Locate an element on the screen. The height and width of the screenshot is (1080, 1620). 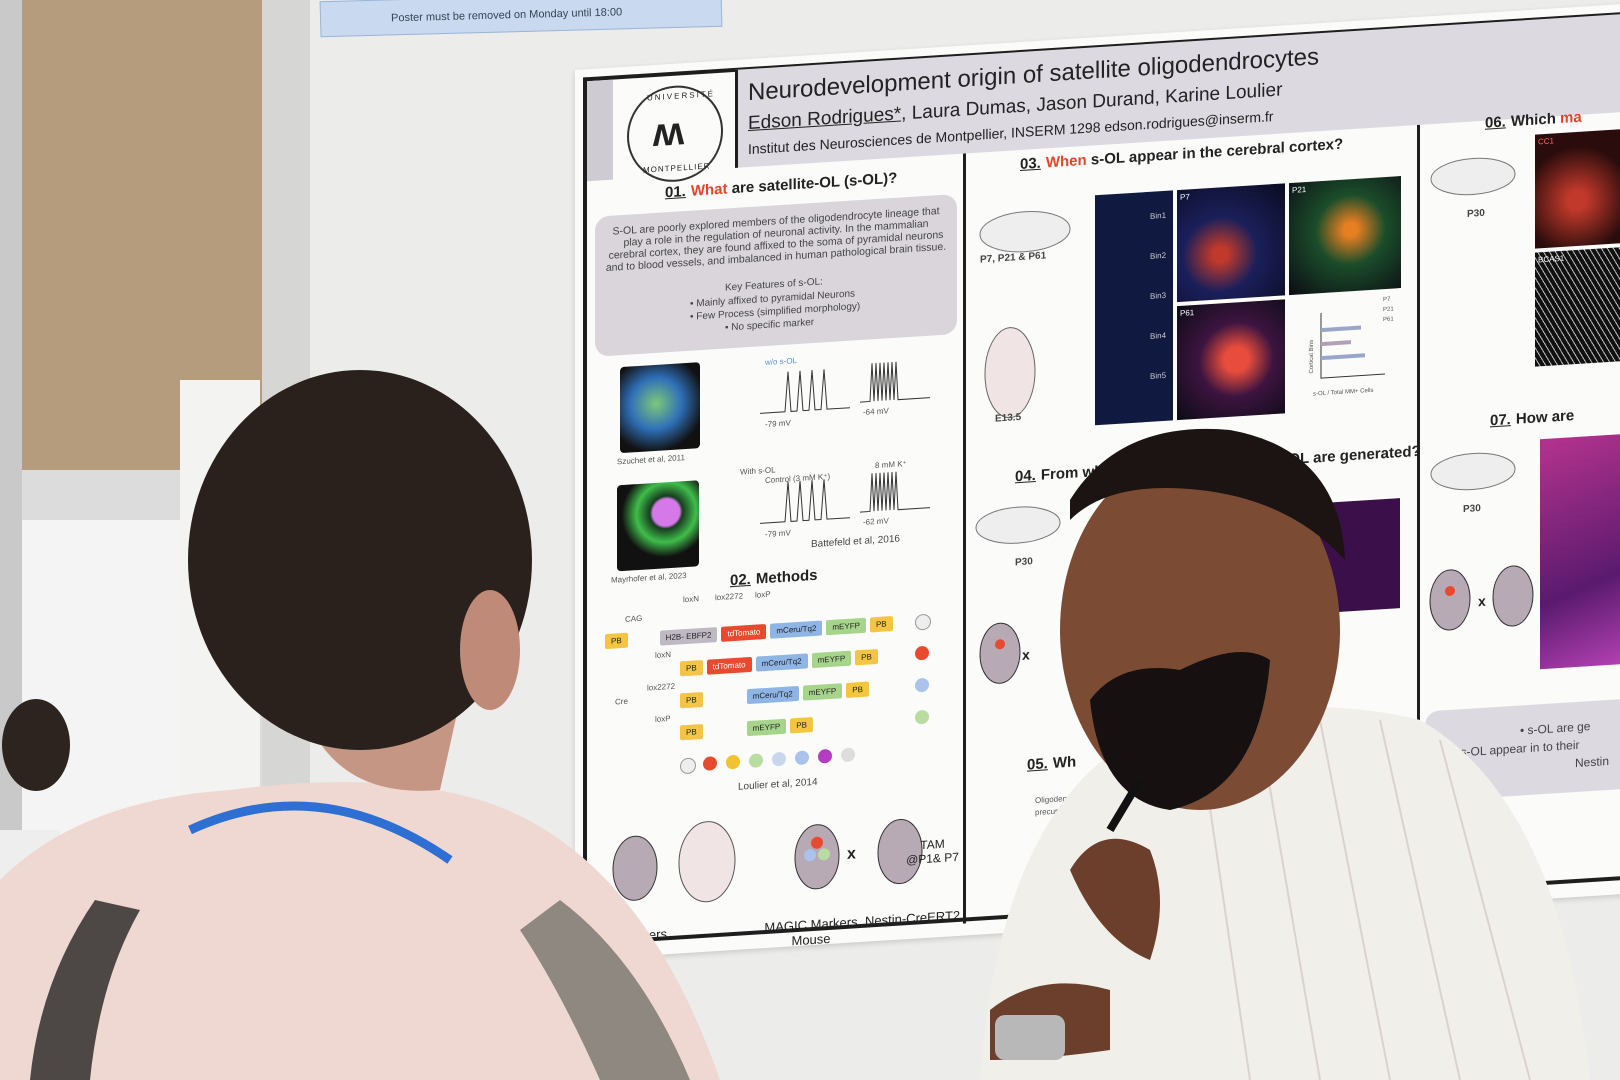
conclusion: • s-OL are ge is located at coordinates (1555, 728).